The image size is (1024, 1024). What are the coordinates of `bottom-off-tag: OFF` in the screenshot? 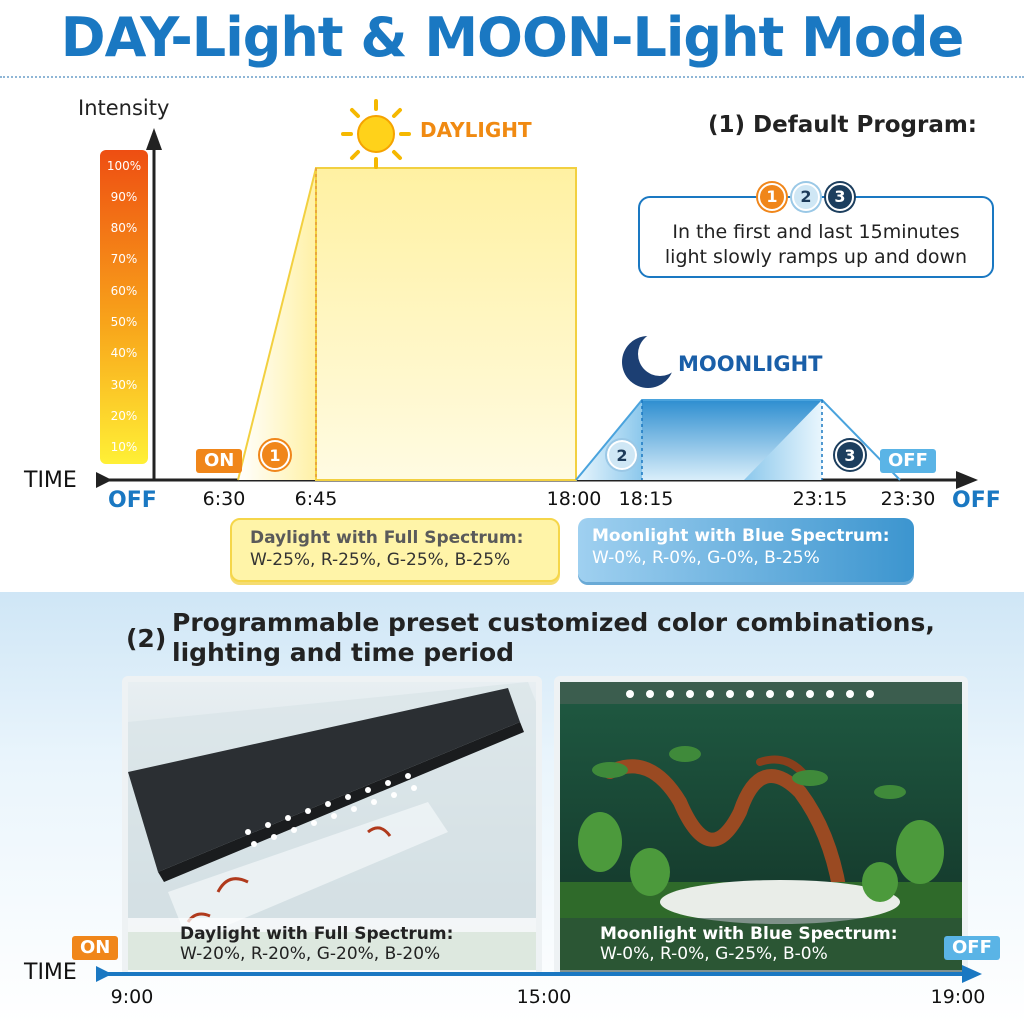 It's located at (972, 948).